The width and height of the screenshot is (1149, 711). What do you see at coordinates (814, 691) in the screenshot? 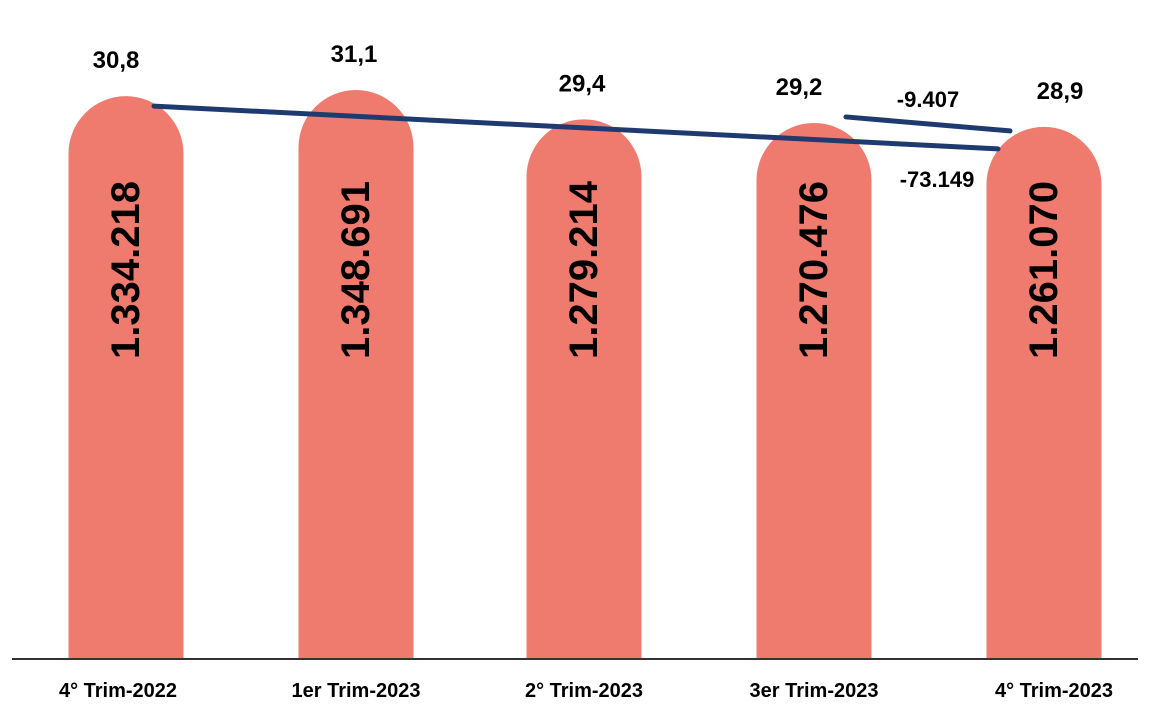
I see `x-tick-label: 3er Trim-2023` at bounding box center [814, 691].